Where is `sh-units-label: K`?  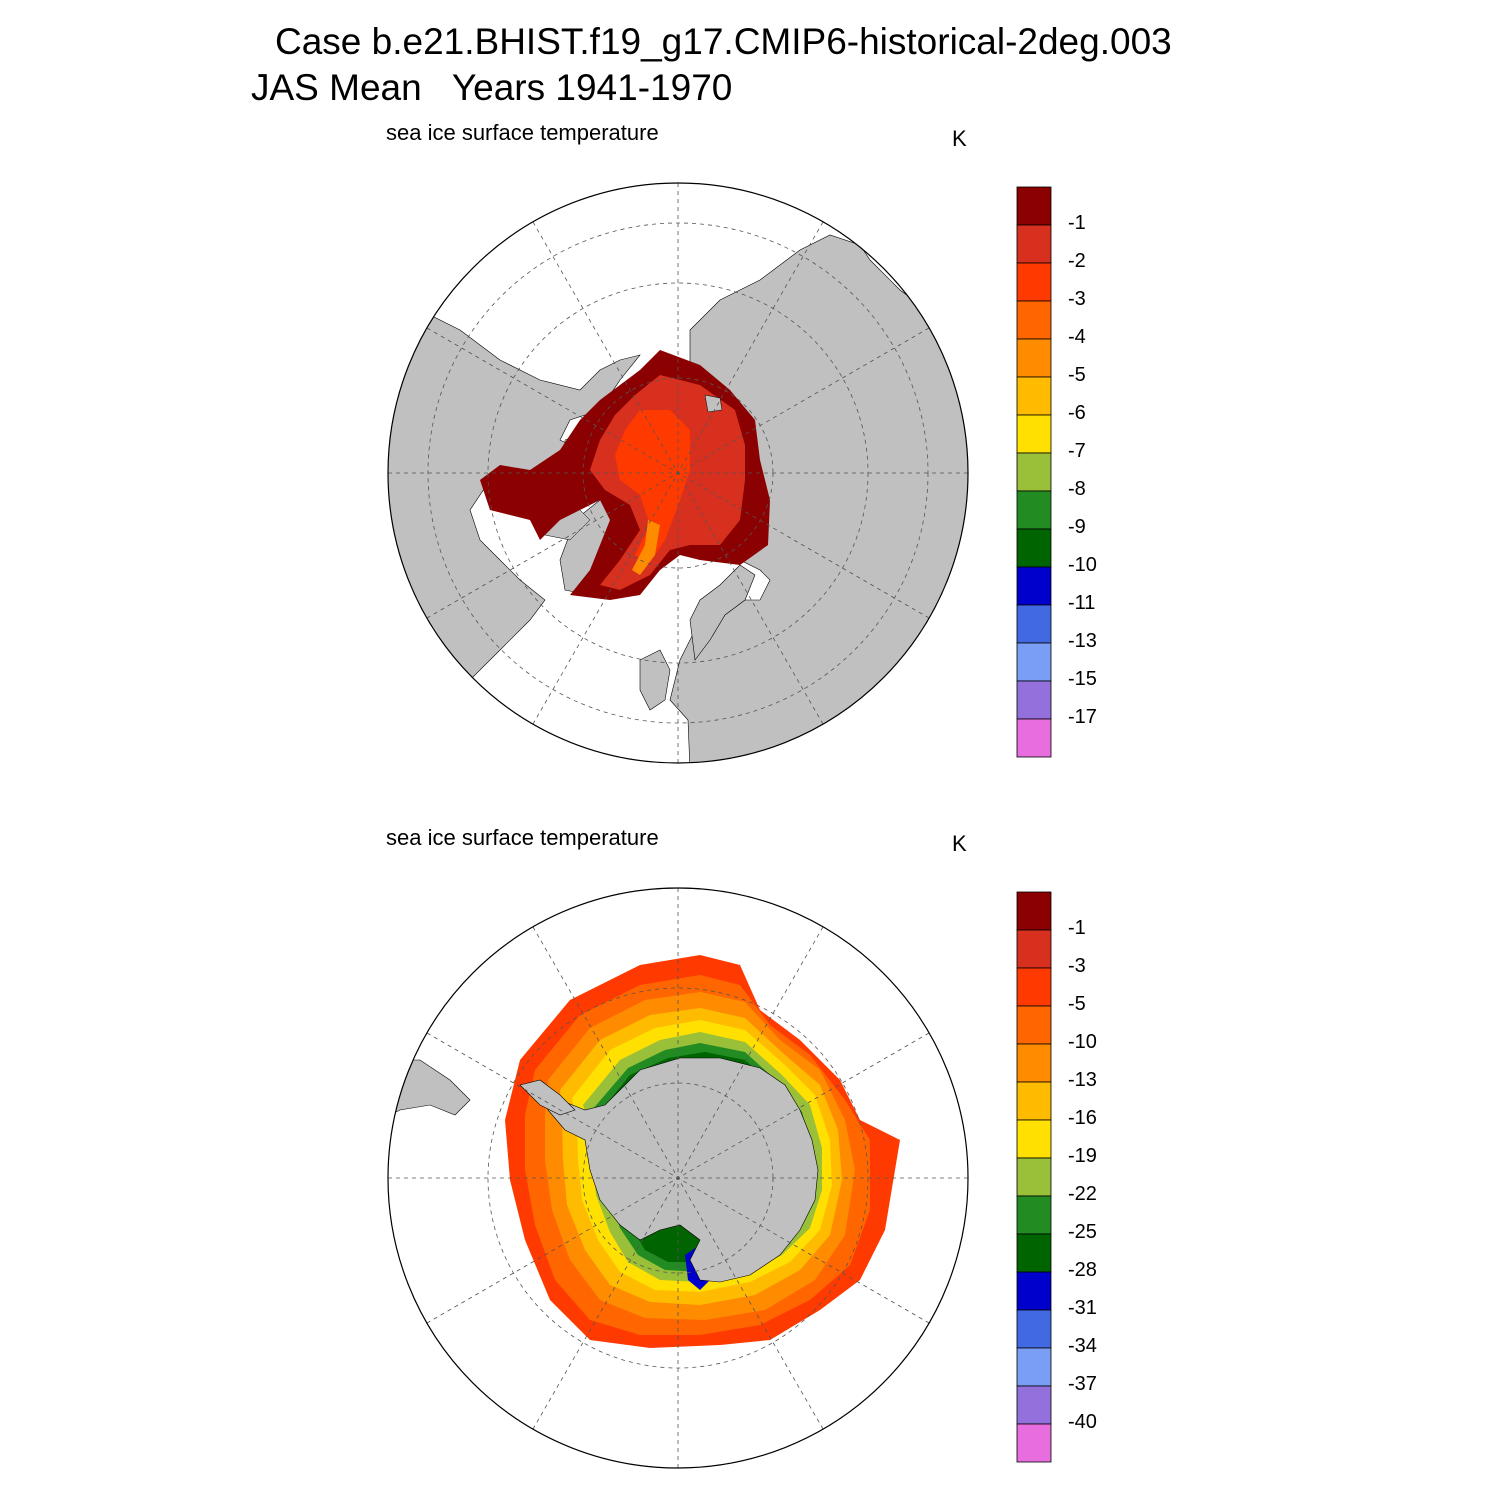
sh-units-label: K is located at coordinates (959, 843).